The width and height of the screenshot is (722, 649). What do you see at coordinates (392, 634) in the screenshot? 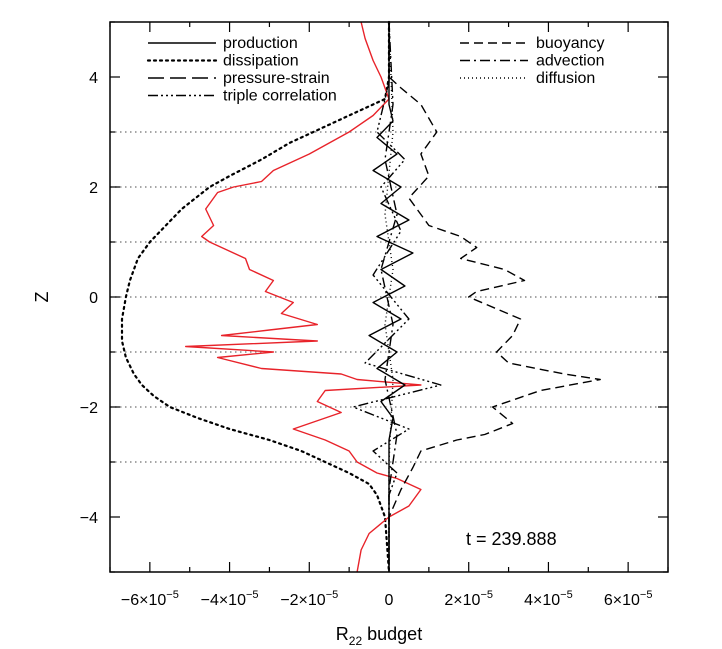
I see `x-axis-title-rest: budget` at bounding box center [392, 634].